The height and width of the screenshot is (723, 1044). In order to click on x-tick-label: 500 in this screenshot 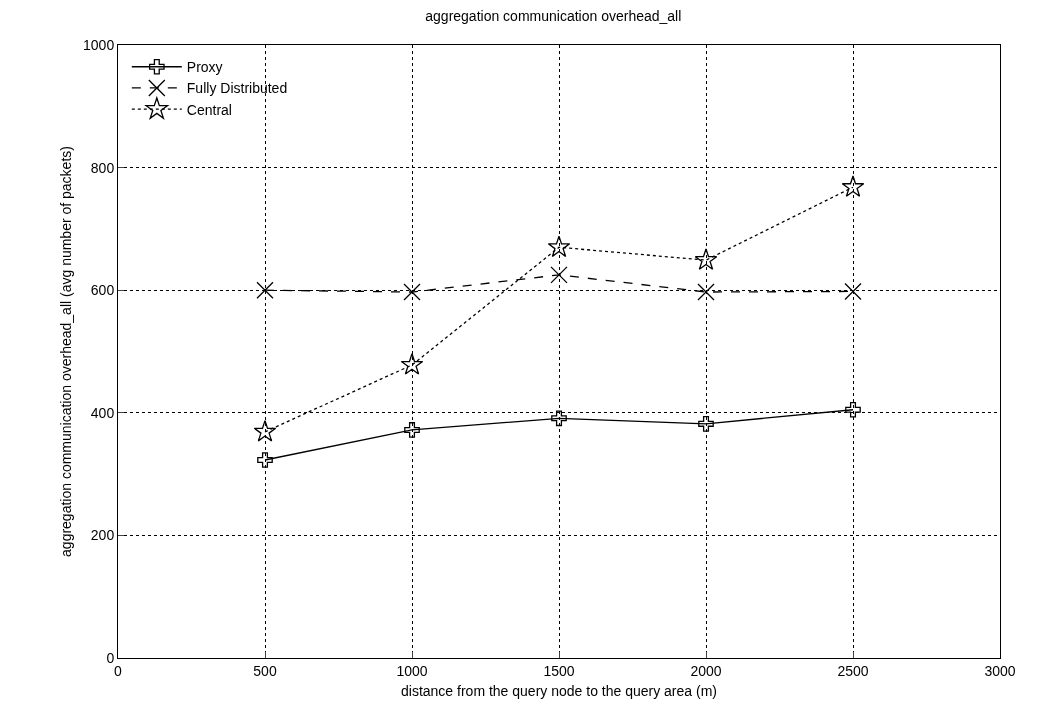, I will do `click(265, 670)`.